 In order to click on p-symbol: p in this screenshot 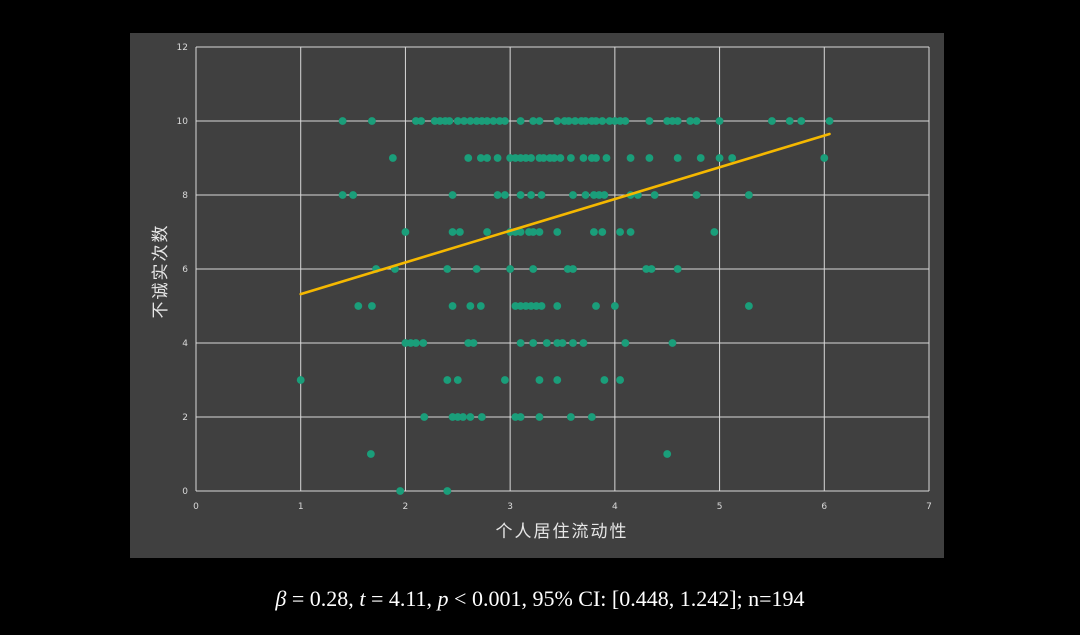, I will do `click(443, 598)`.